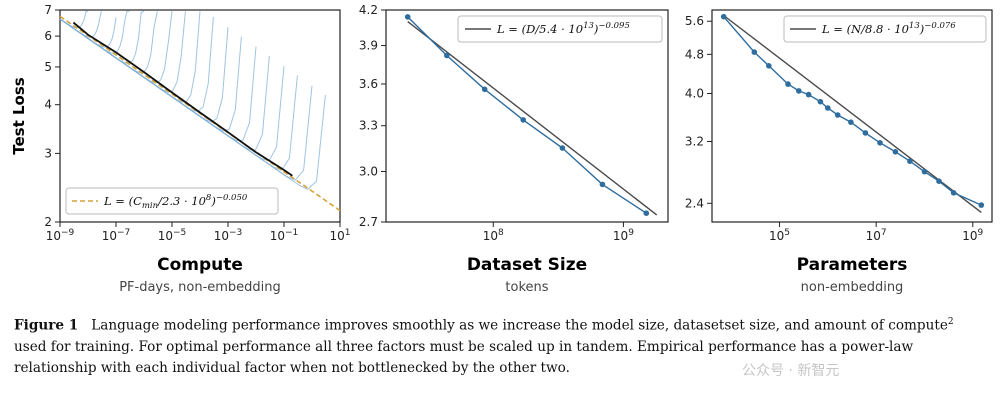 This screenshot has width=1000, height=416. I want to click on parameters-legend-box, so click(885, 29).